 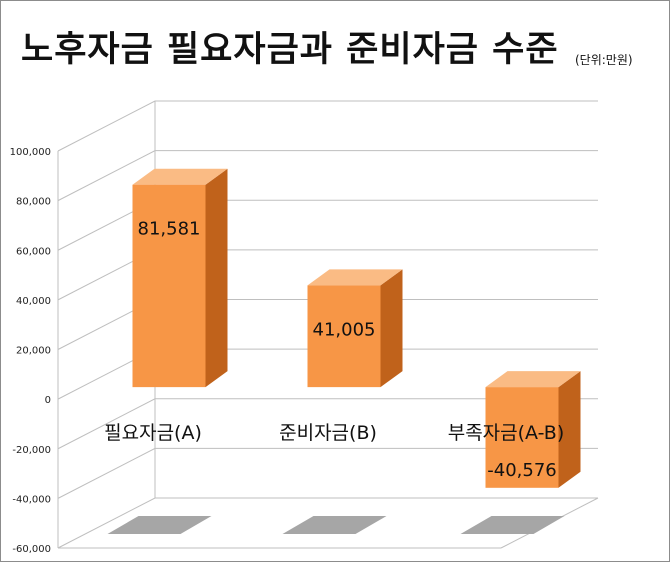 What do you see at coordinates (521, 470) in the screenshot?
I see `data-label: -40,576` at bounding box center [521, 470].